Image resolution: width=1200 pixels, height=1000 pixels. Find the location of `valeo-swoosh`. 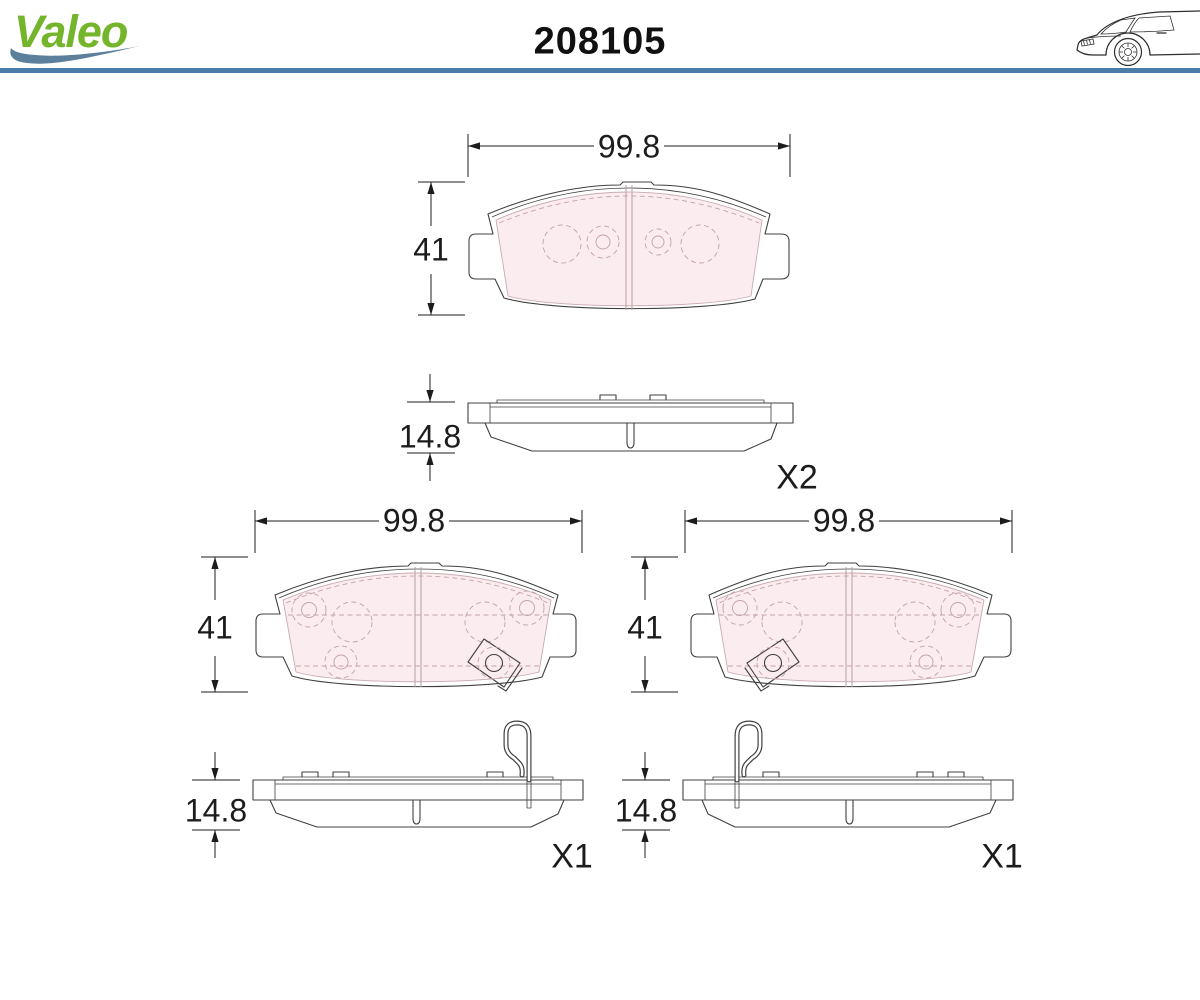

valeo-swoosh is located at coordinates (75, 55).